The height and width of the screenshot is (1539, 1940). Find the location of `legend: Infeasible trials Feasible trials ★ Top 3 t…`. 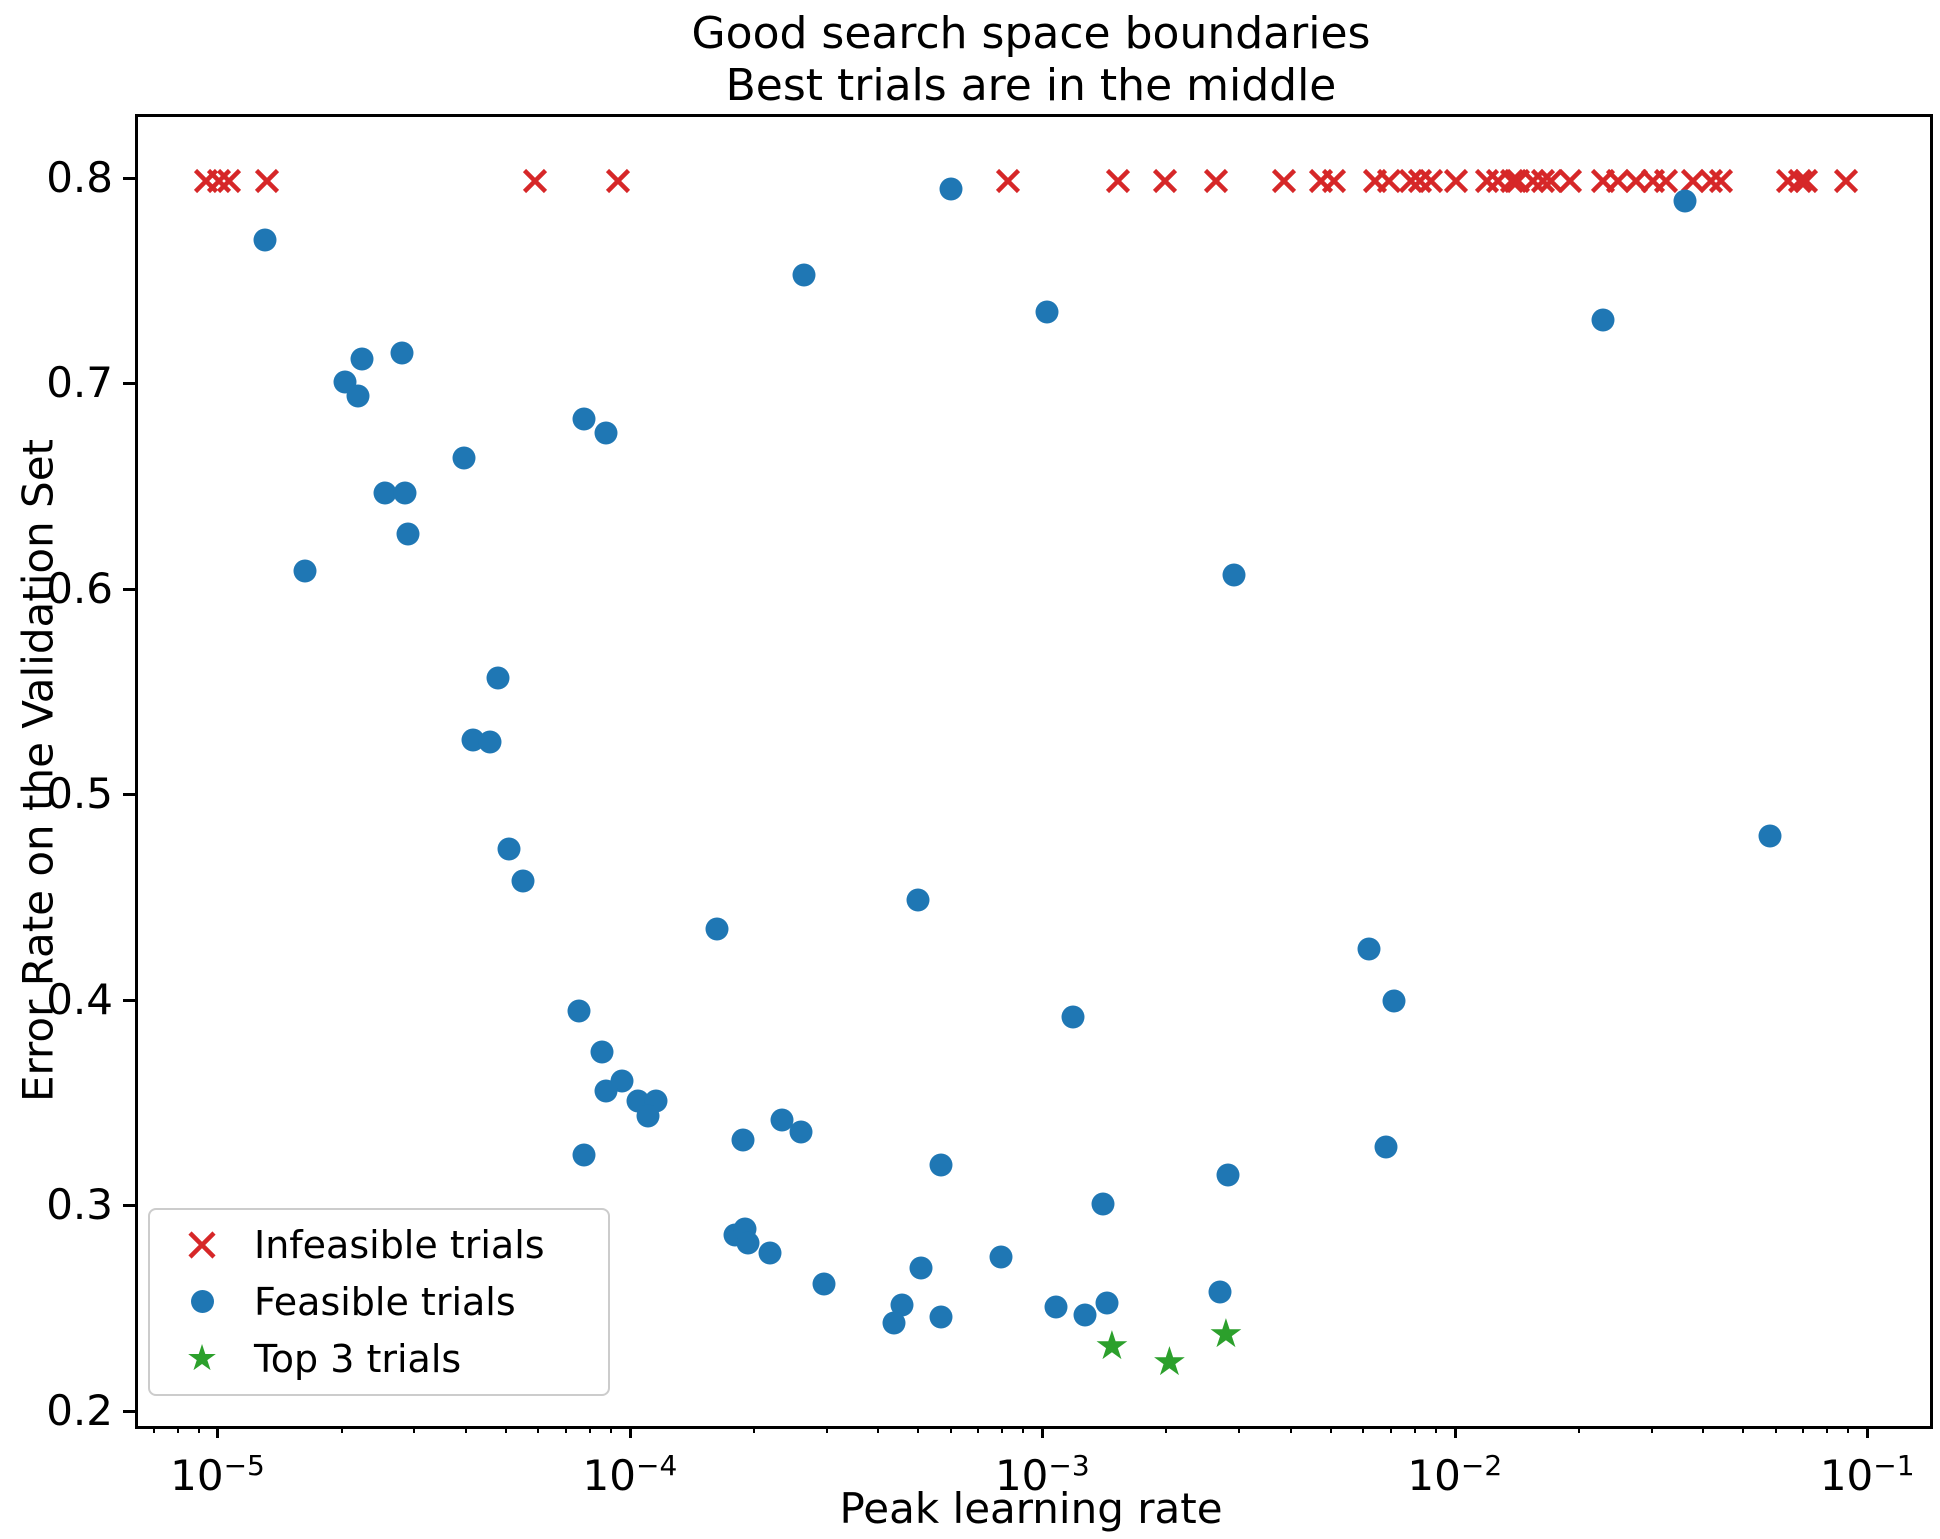

legend: Infeasible trials Feasible trials ★ Top 3 t… is located at coordinates (379, 1302).